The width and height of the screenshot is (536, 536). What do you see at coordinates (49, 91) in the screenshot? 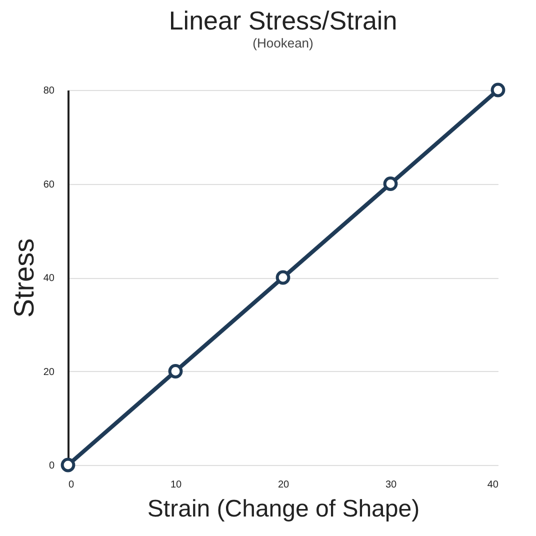
I see `y-tick-label: 80` at bounding box center [49, 91].